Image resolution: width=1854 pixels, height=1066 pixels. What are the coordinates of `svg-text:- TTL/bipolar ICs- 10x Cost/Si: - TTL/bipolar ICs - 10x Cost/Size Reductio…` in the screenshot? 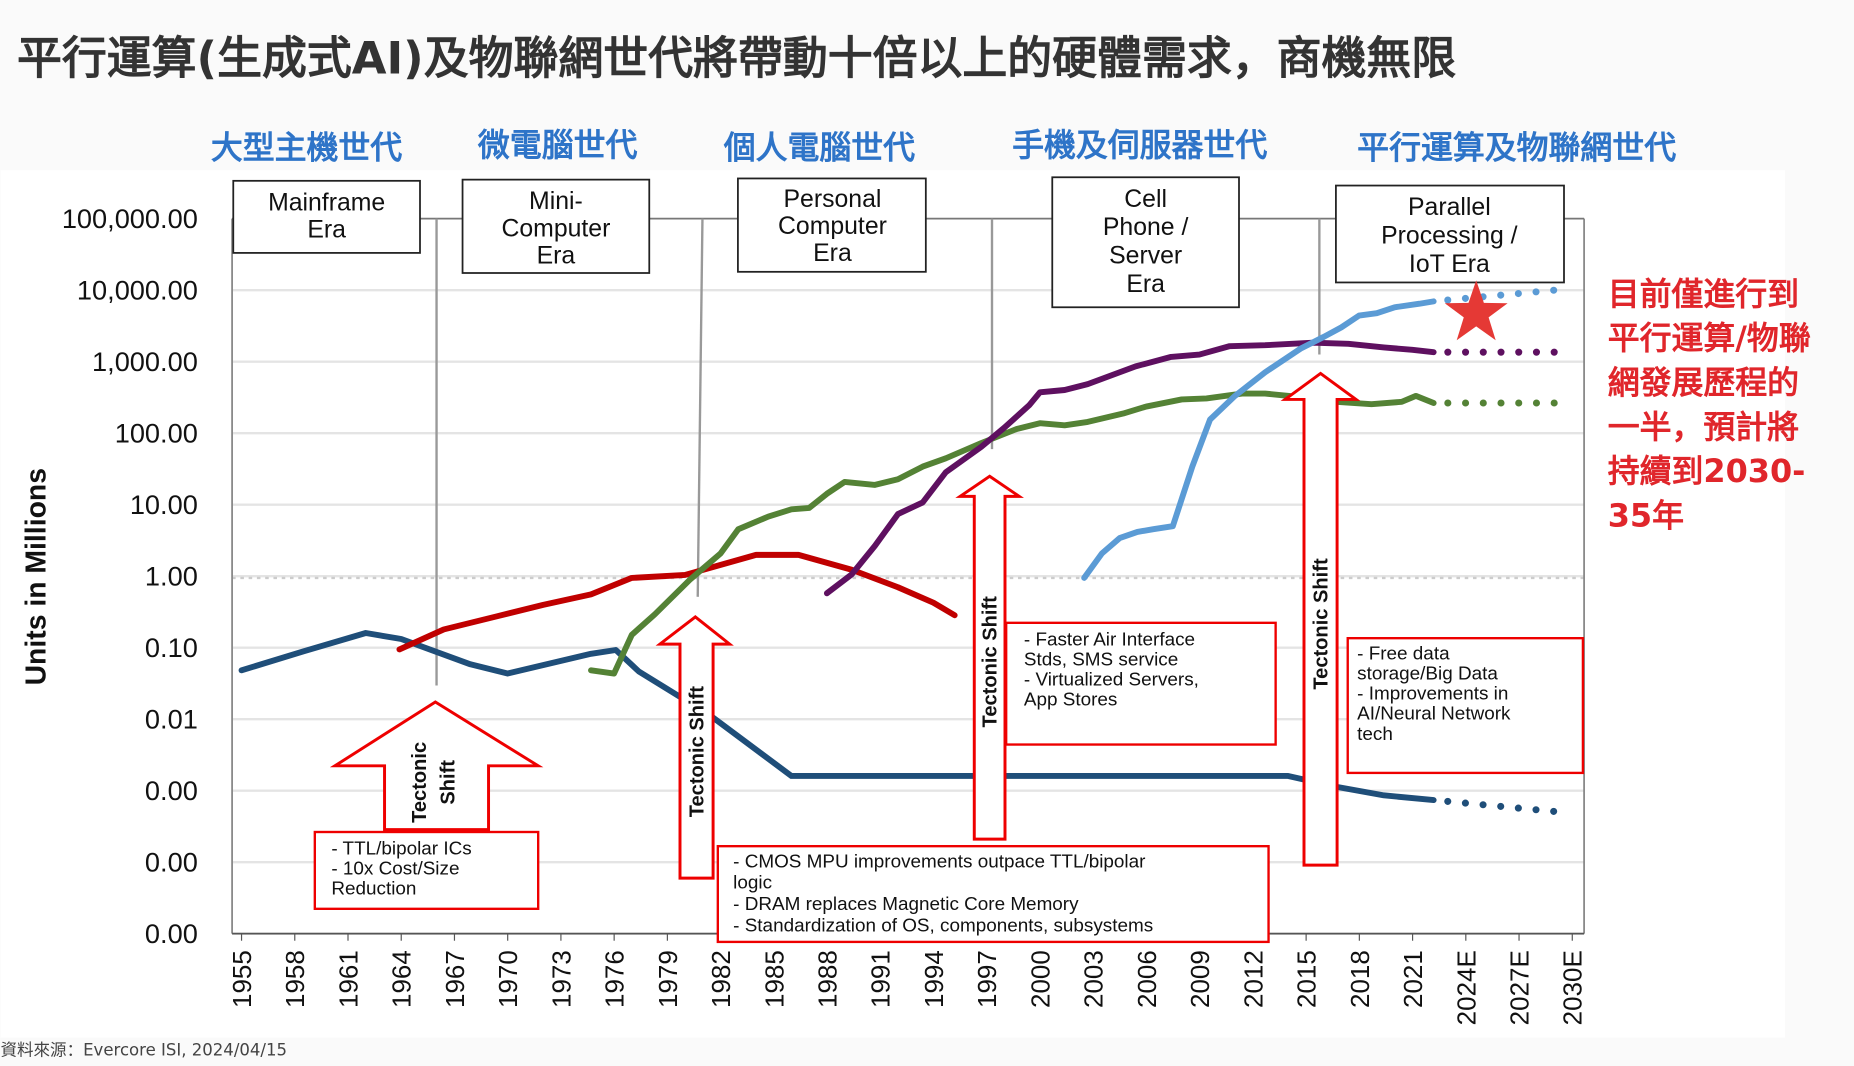 It's located at (401, 868).